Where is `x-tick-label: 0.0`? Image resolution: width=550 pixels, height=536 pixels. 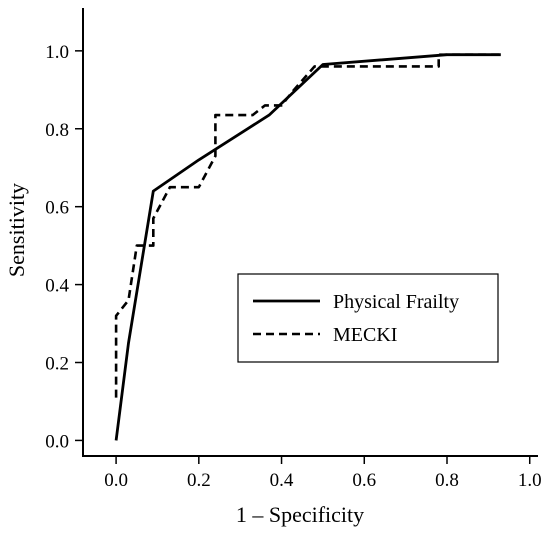
x-tick-label: 0.0 is located at coordinates (116, 480).